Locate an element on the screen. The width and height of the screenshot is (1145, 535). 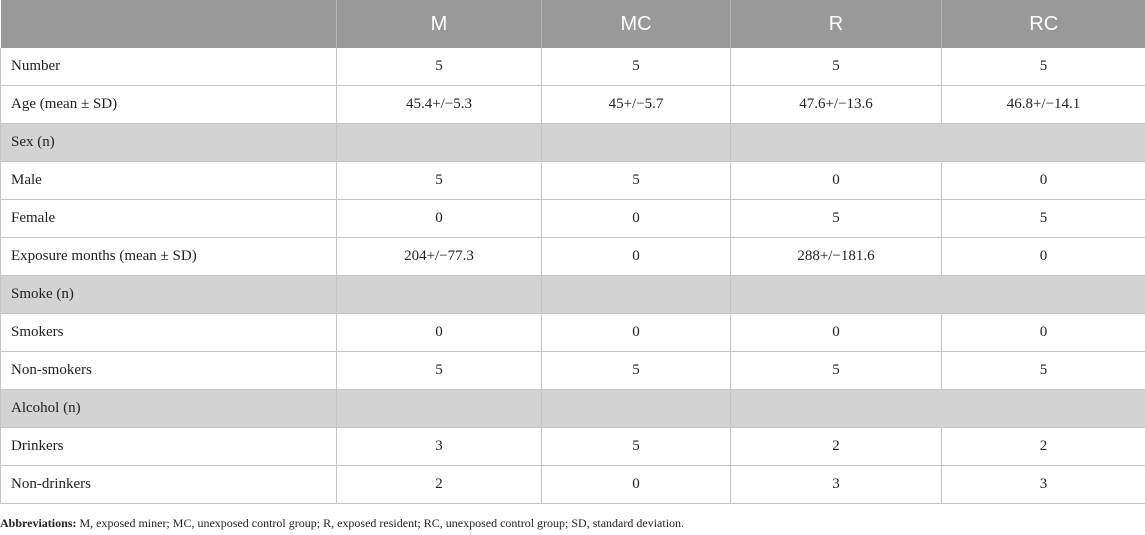
table-row: Male 5 5 0 0 is located at coordinates (572, 180).